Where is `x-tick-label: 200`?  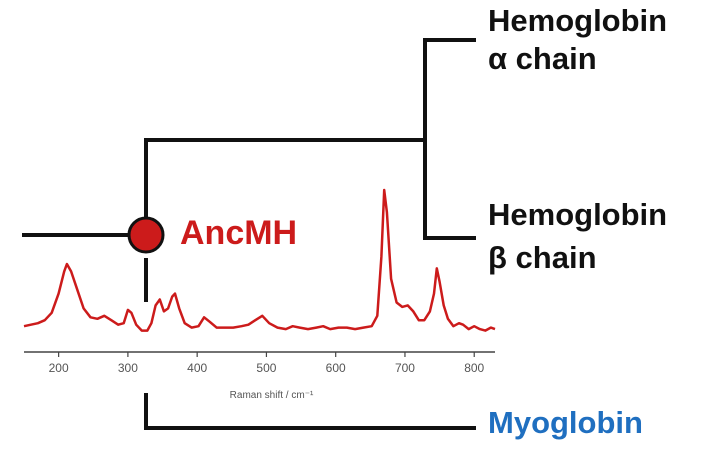
x-tick-label: 200 is located at coordinates (59, 368).